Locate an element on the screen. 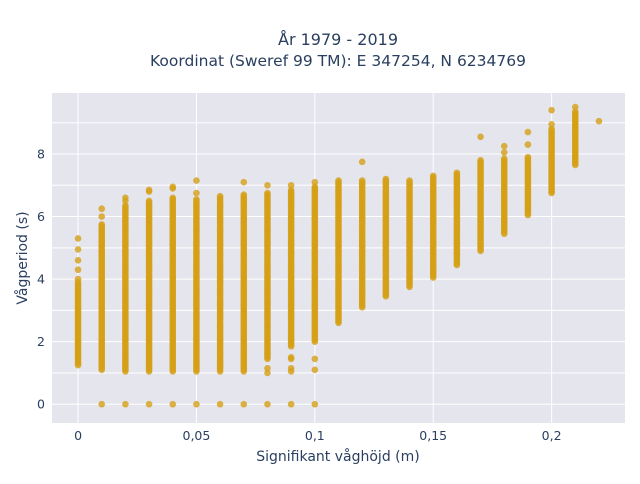 Image resolution: width=640 pixels, height=484 pixels. y-tick-label: 6 is located at coordinates (41, 216).